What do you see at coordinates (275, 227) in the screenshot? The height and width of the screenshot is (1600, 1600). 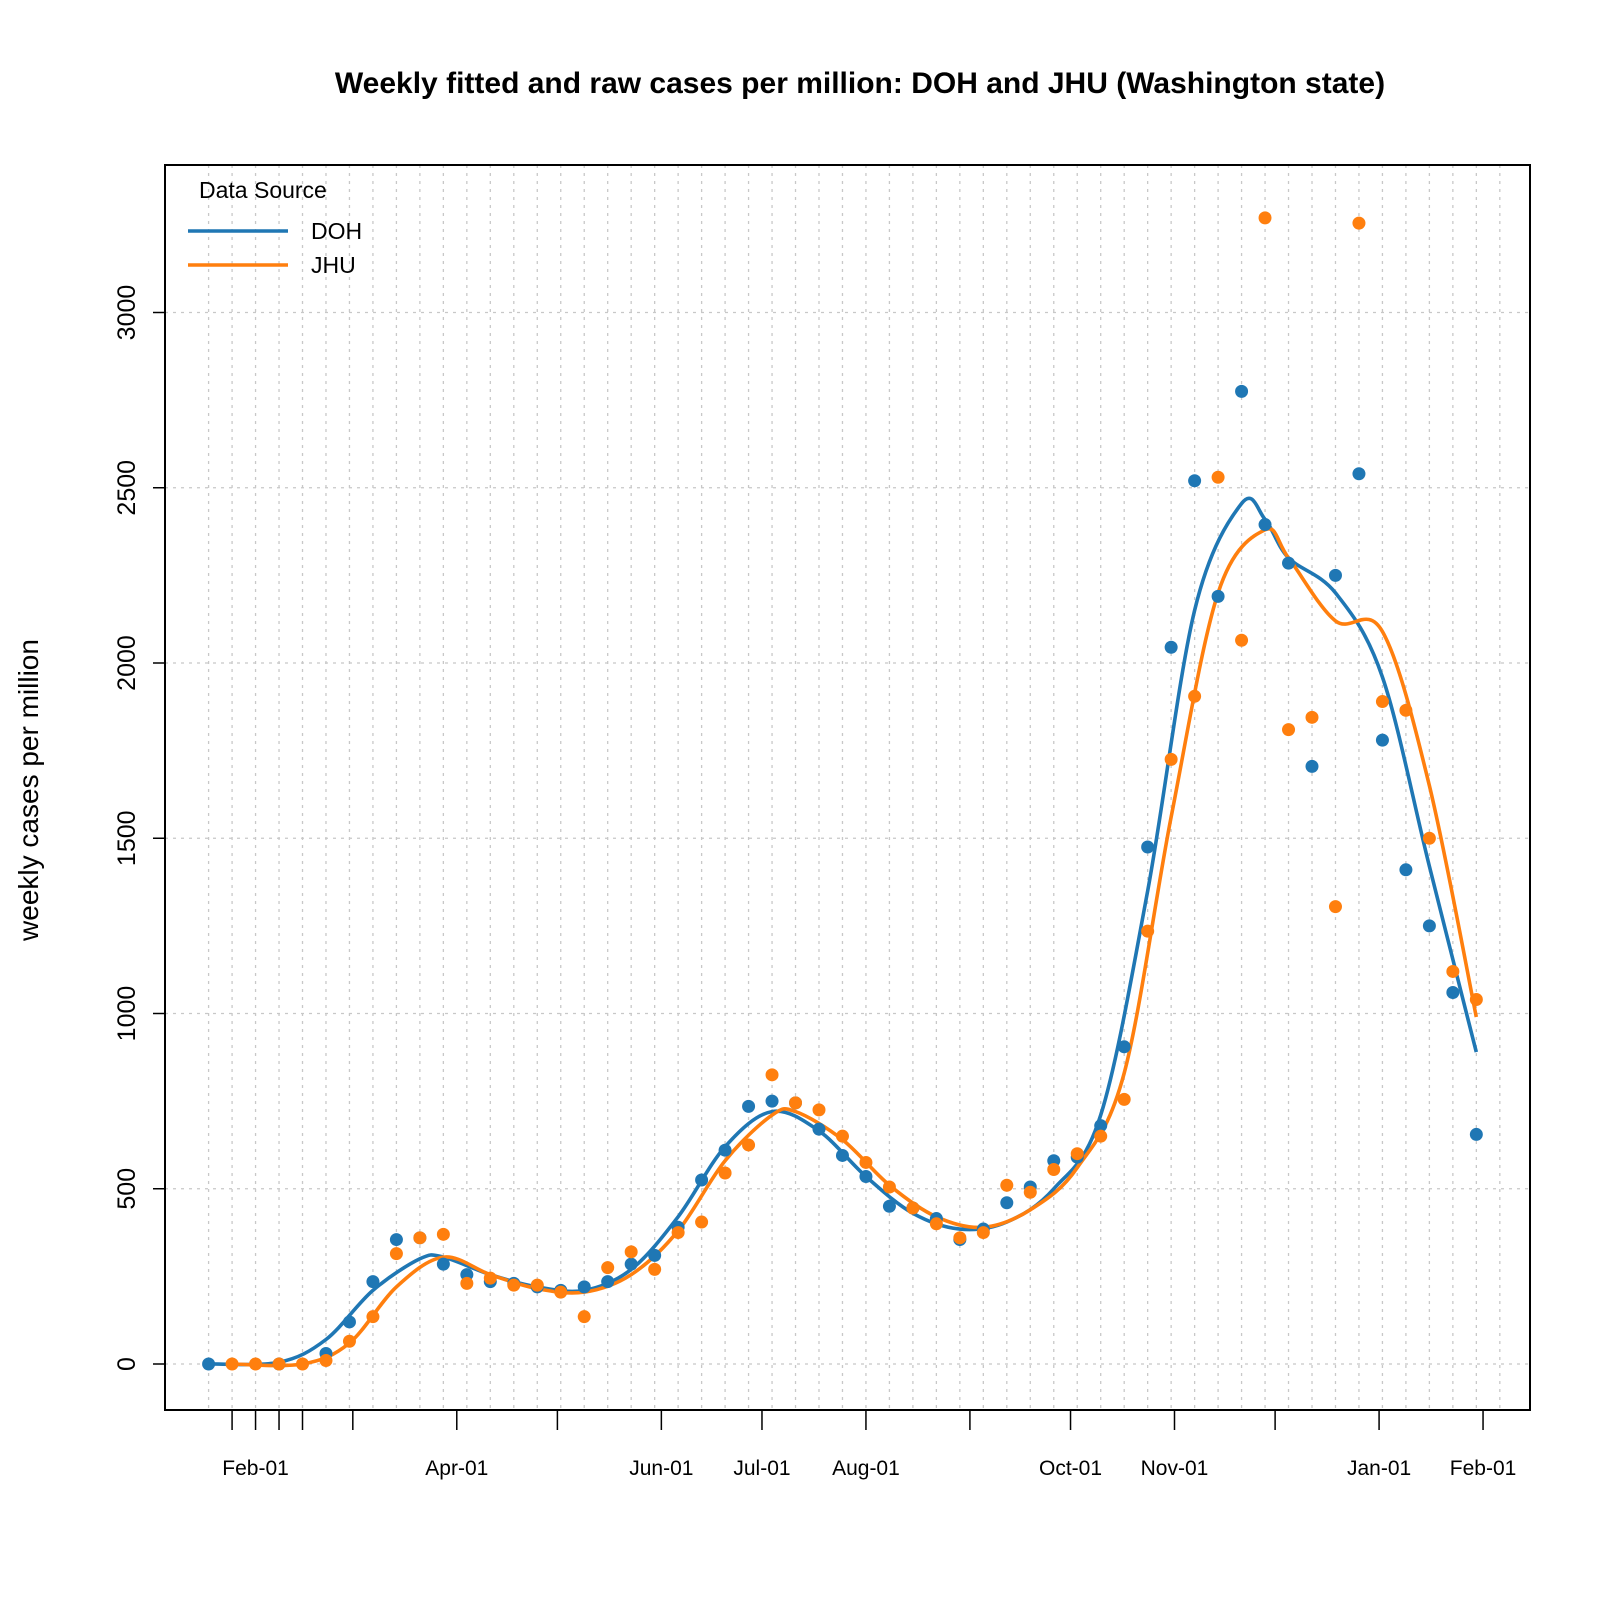 I see `legend: Data Source DOH JHU` at bounding box center [275, 227].